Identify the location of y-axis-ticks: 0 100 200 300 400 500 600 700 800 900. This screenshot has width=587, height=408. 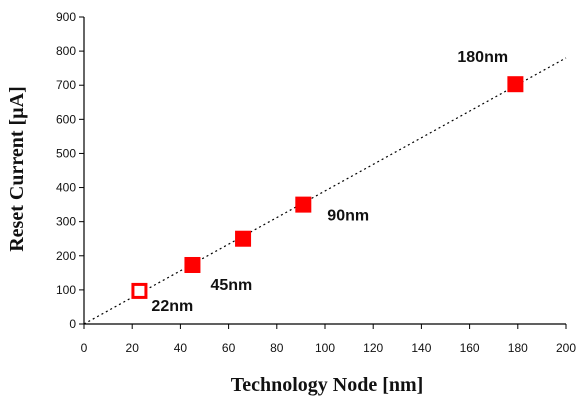
(70, 170).